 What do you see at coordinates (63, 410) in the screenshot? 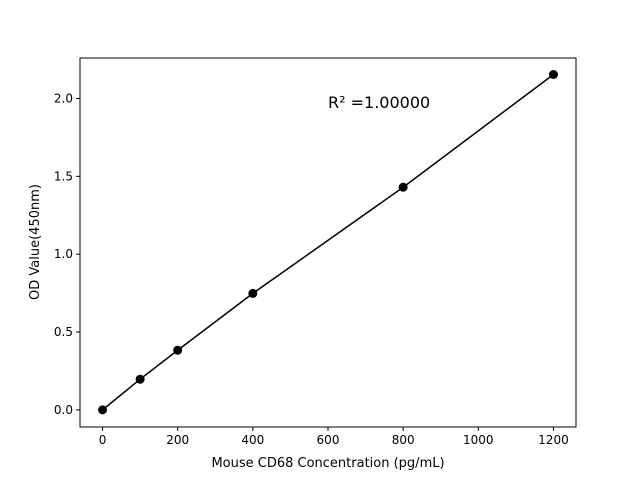
I see `y-tick-label: 0.0` at bounding box center [63, 410].